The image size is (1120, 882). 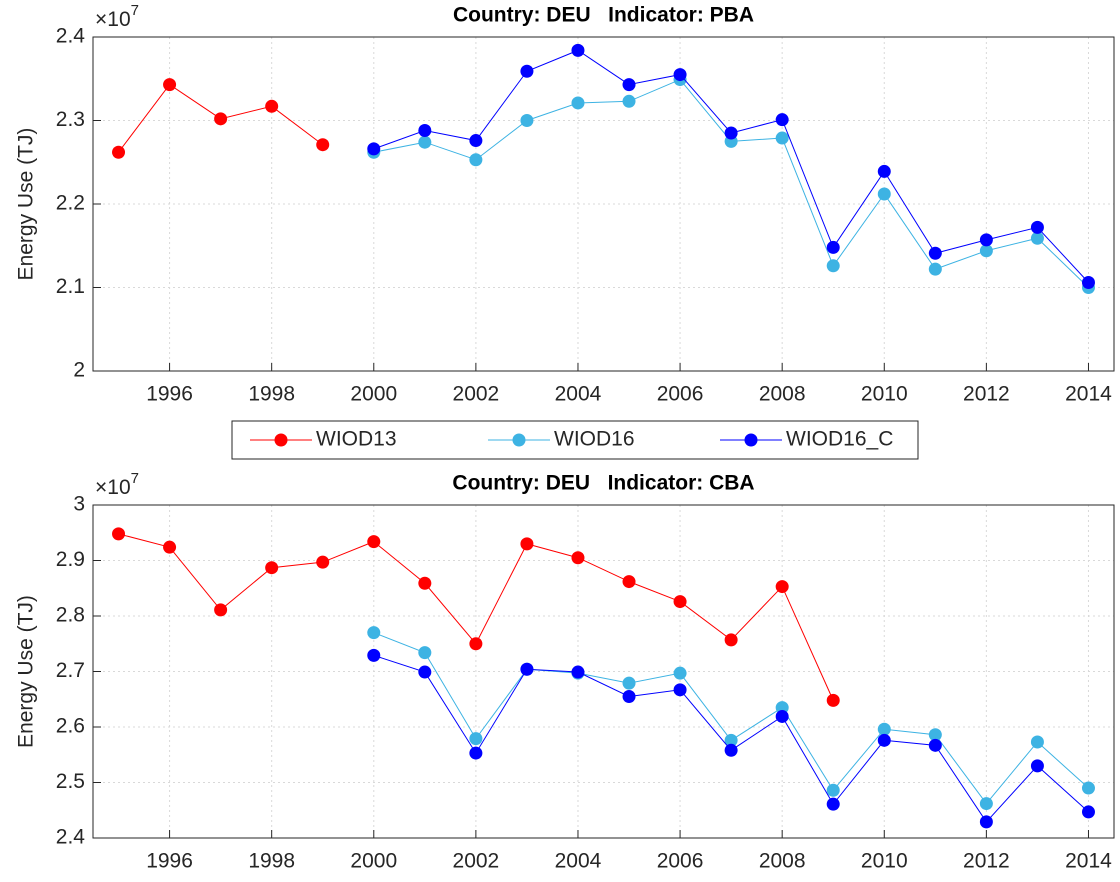 What do you see at coordinates (117, 484) in the screenshot?
I see `y-multiplier: ×10⁷` at bounding box center [117, 484].